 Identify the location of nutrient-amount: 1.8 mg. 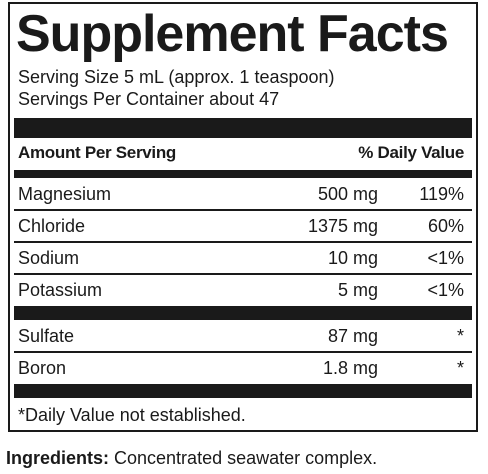
(350, 368).